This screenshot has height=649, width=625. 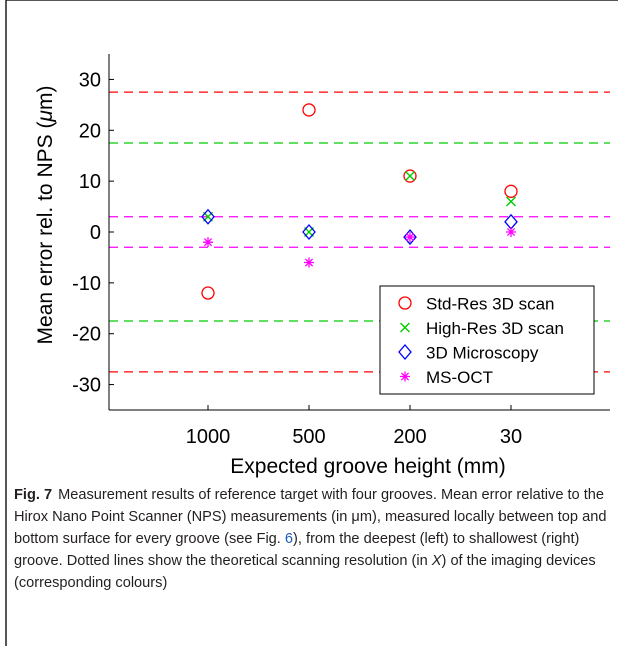 What do you see at coordinates (436, 561) in the screenshot?
I see `caption-axis: X` at bounding box center [436, 561].